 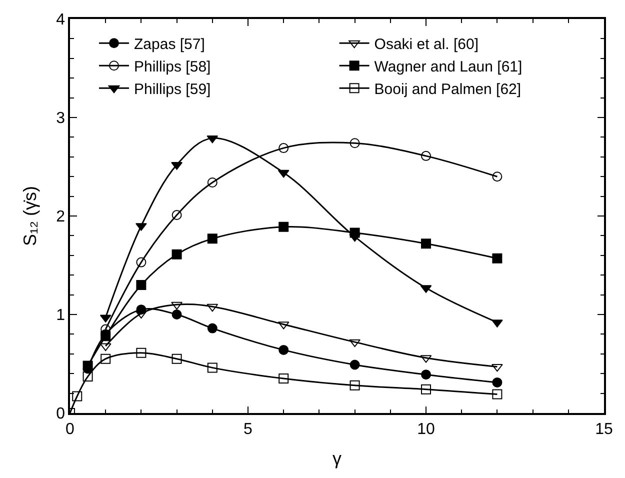 What do you see at coordinates (448, 89) in the screenshot?
I see `legend-label: Booij and Palmen [62]` at bounding box center [448, 89].